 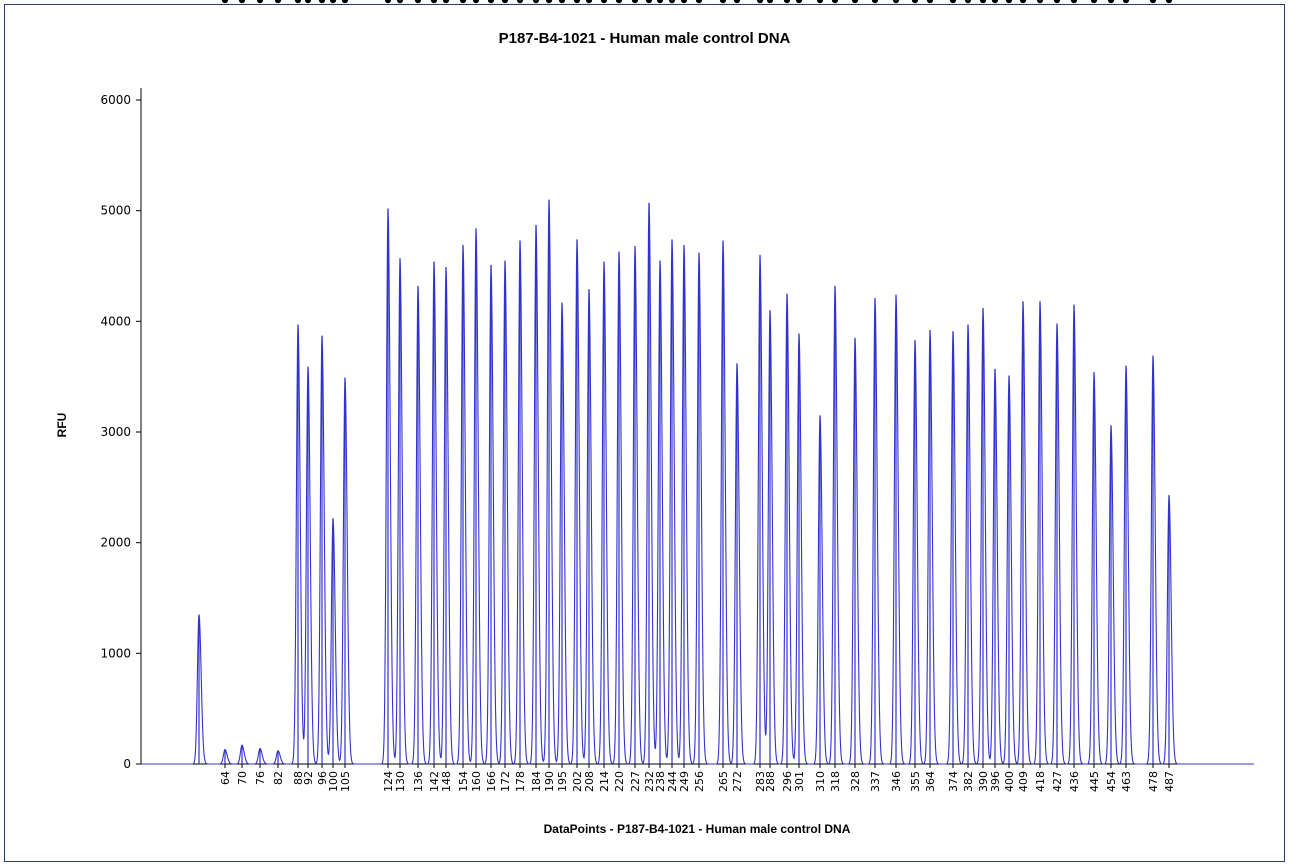 I want to click on peak-label: 346, so click(x=10, y=1).